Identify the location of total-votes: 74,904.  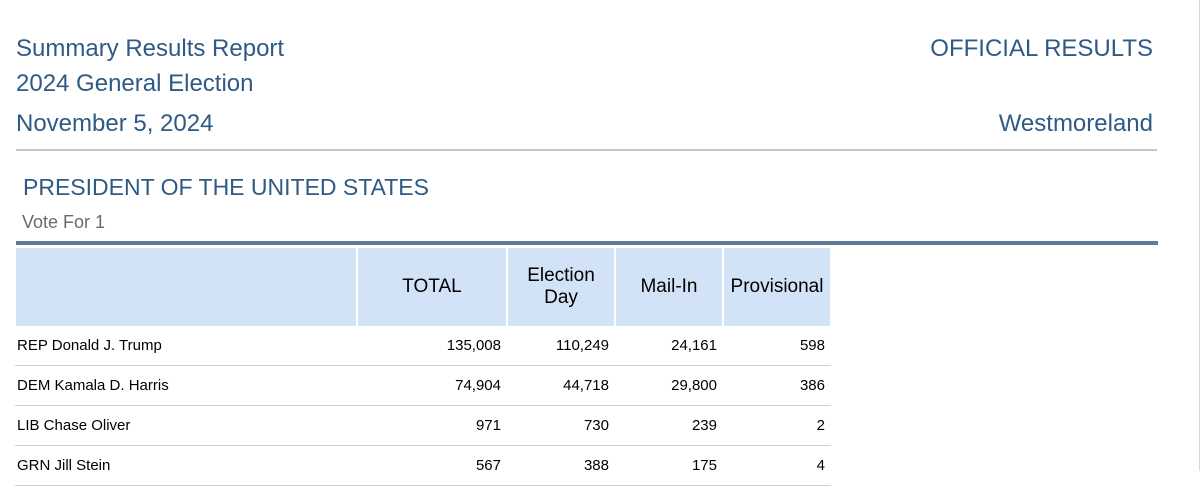
(432, 385).